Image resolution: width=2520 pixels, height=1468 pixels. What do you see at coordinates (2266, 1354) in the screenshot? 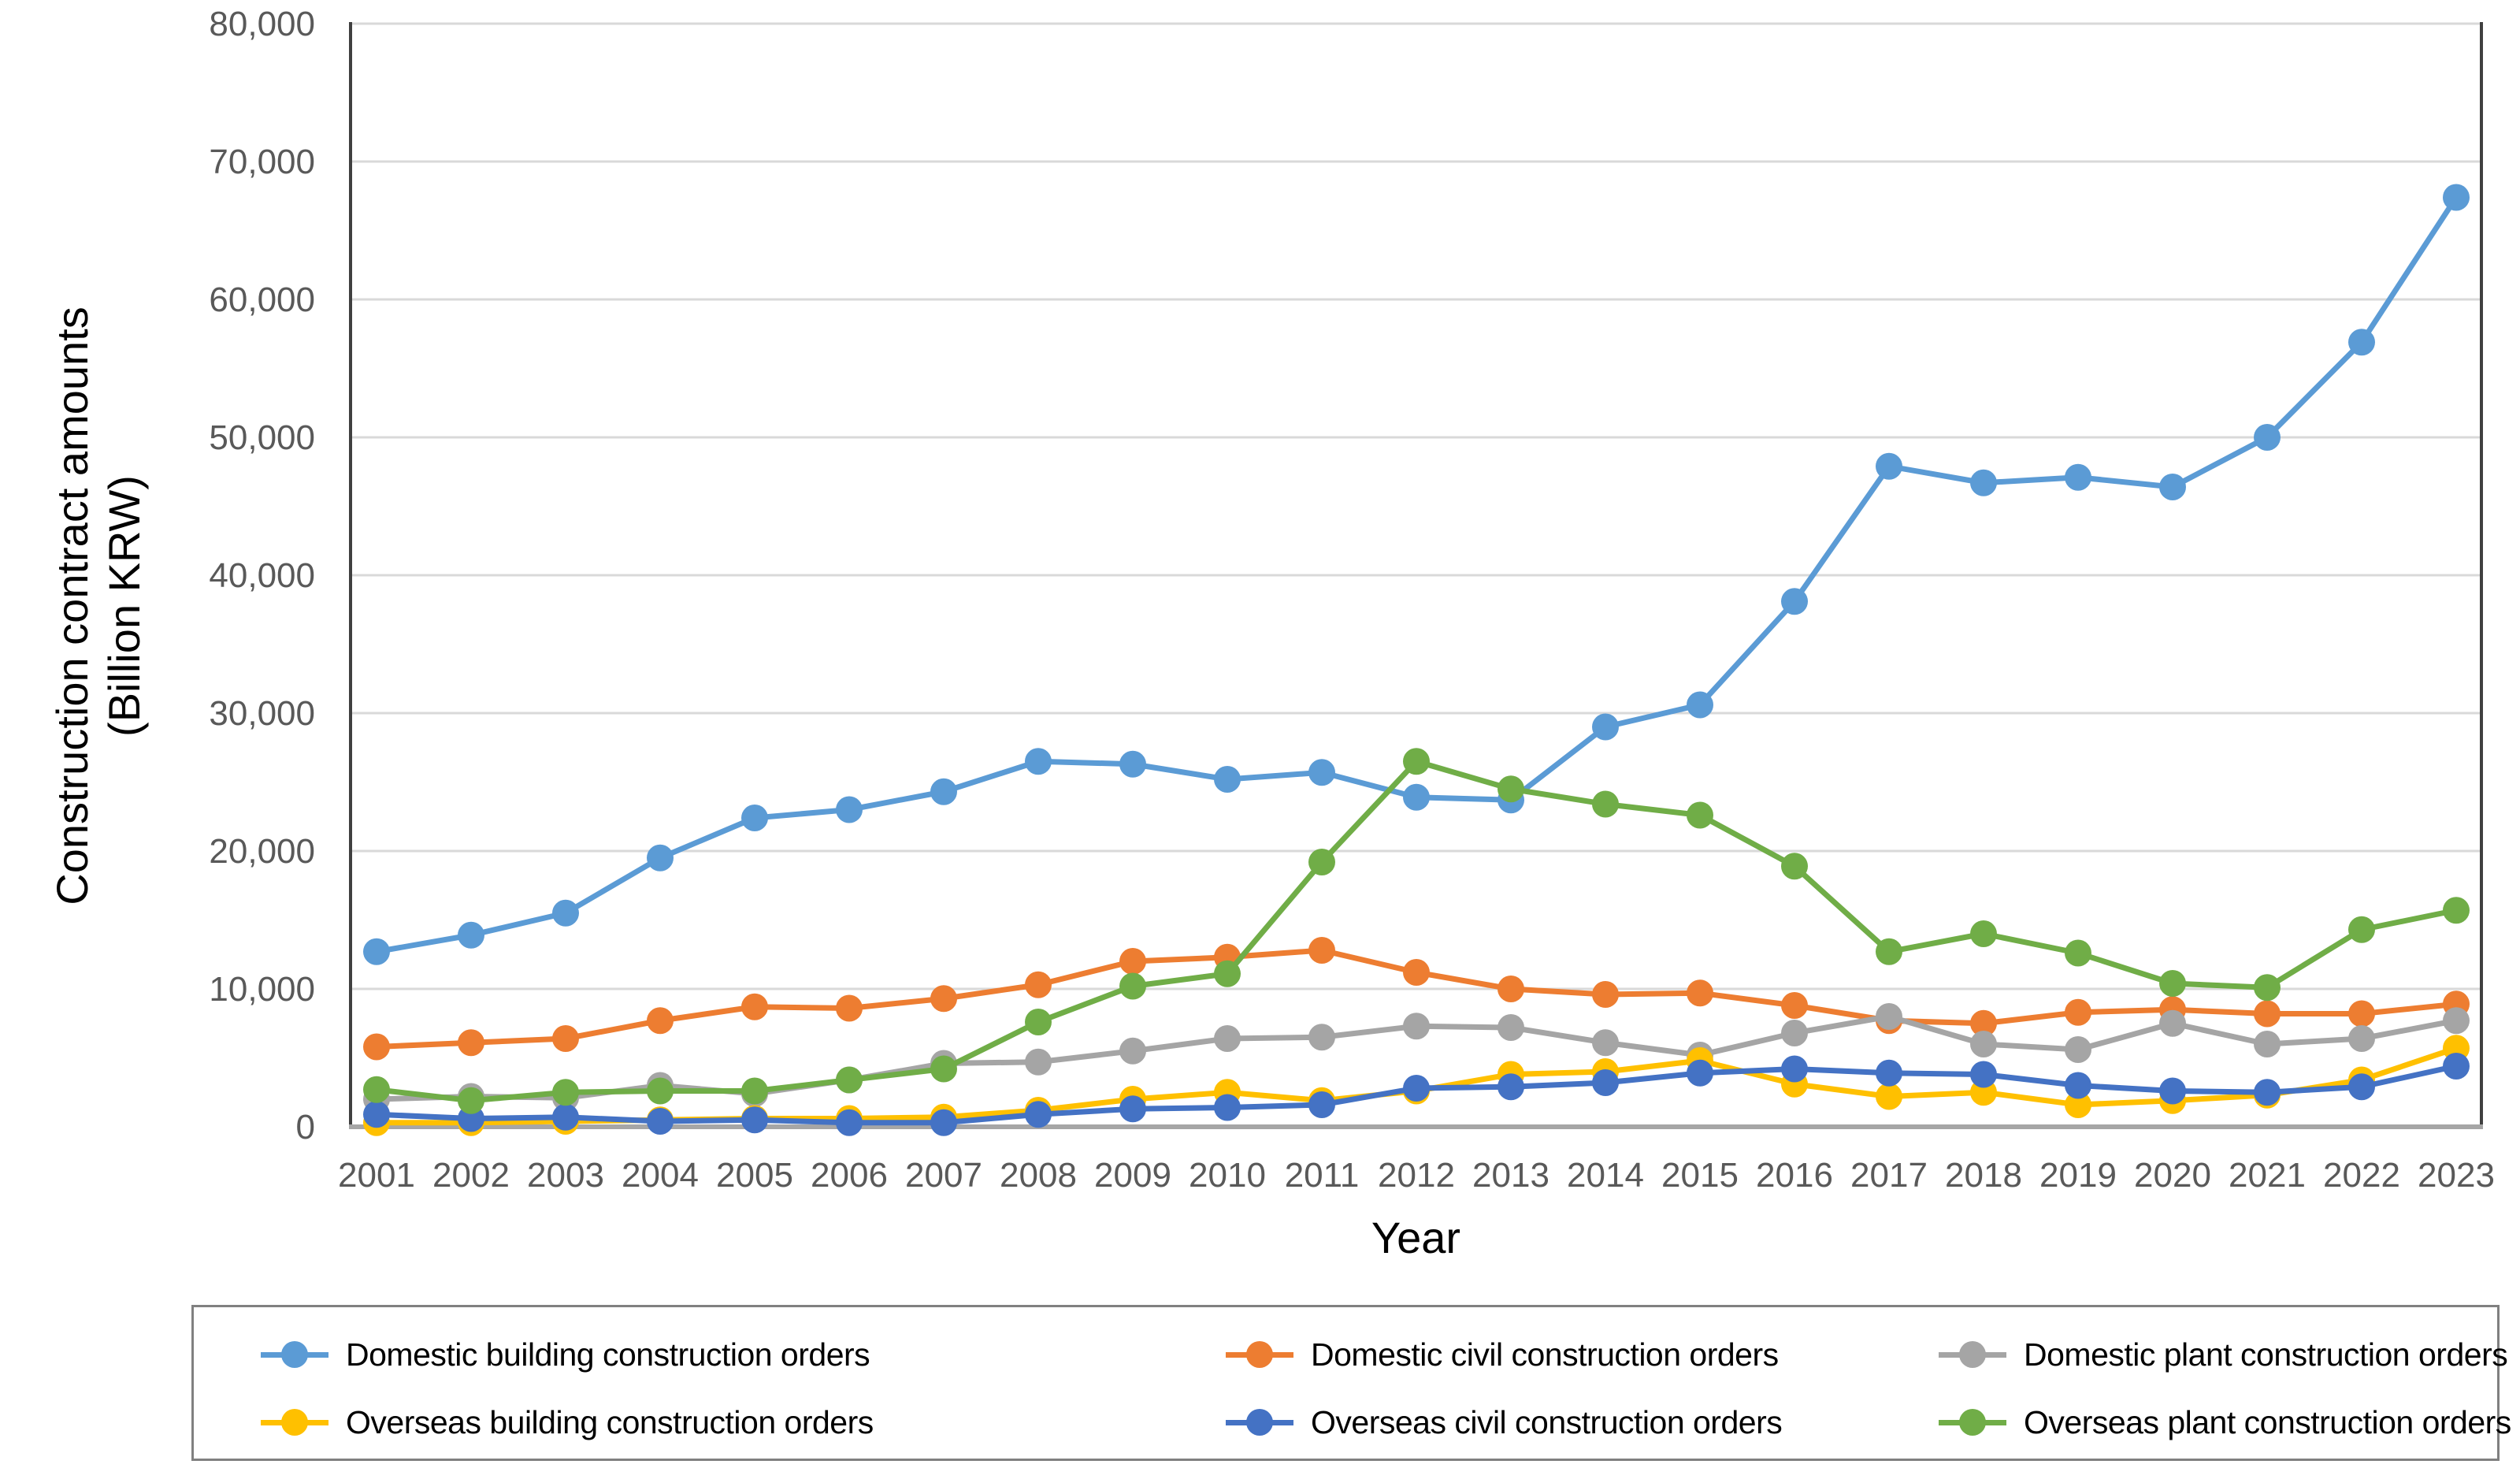
I see `legend-label: Domestic plant construction orders` at bounding box center [2266, 1354].